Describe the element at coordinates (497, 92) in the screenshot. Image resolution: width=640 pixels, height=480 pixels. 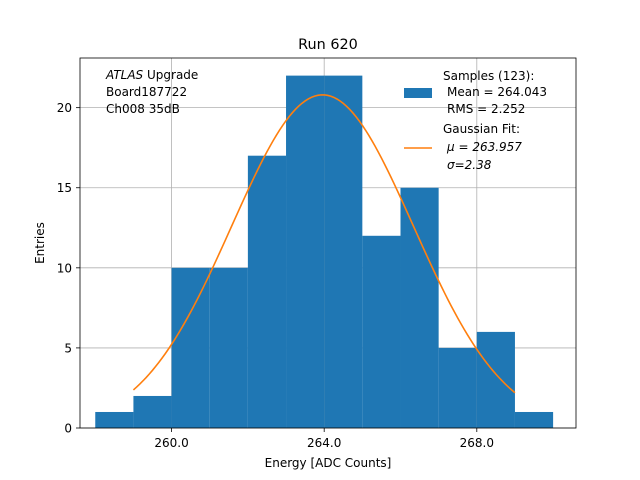
I see `legend-samples-mean: Mean = 264.043` at that location.